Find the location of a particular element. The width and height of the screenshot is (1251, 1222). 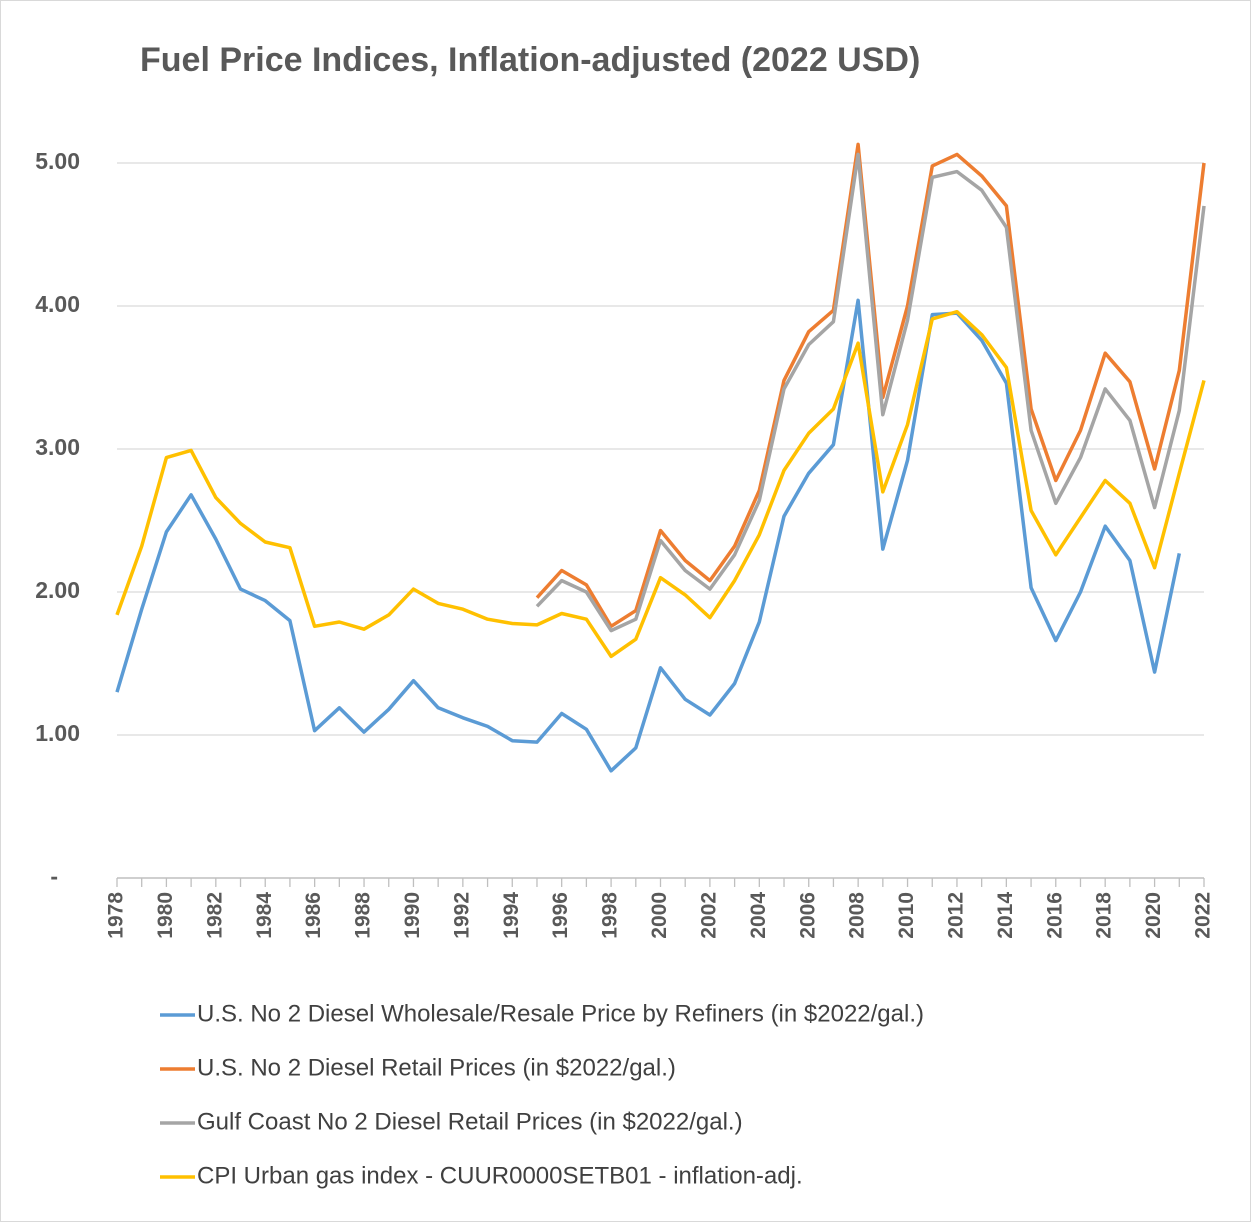

x-tick-label: 2002 is located at coordinates (708, 915).